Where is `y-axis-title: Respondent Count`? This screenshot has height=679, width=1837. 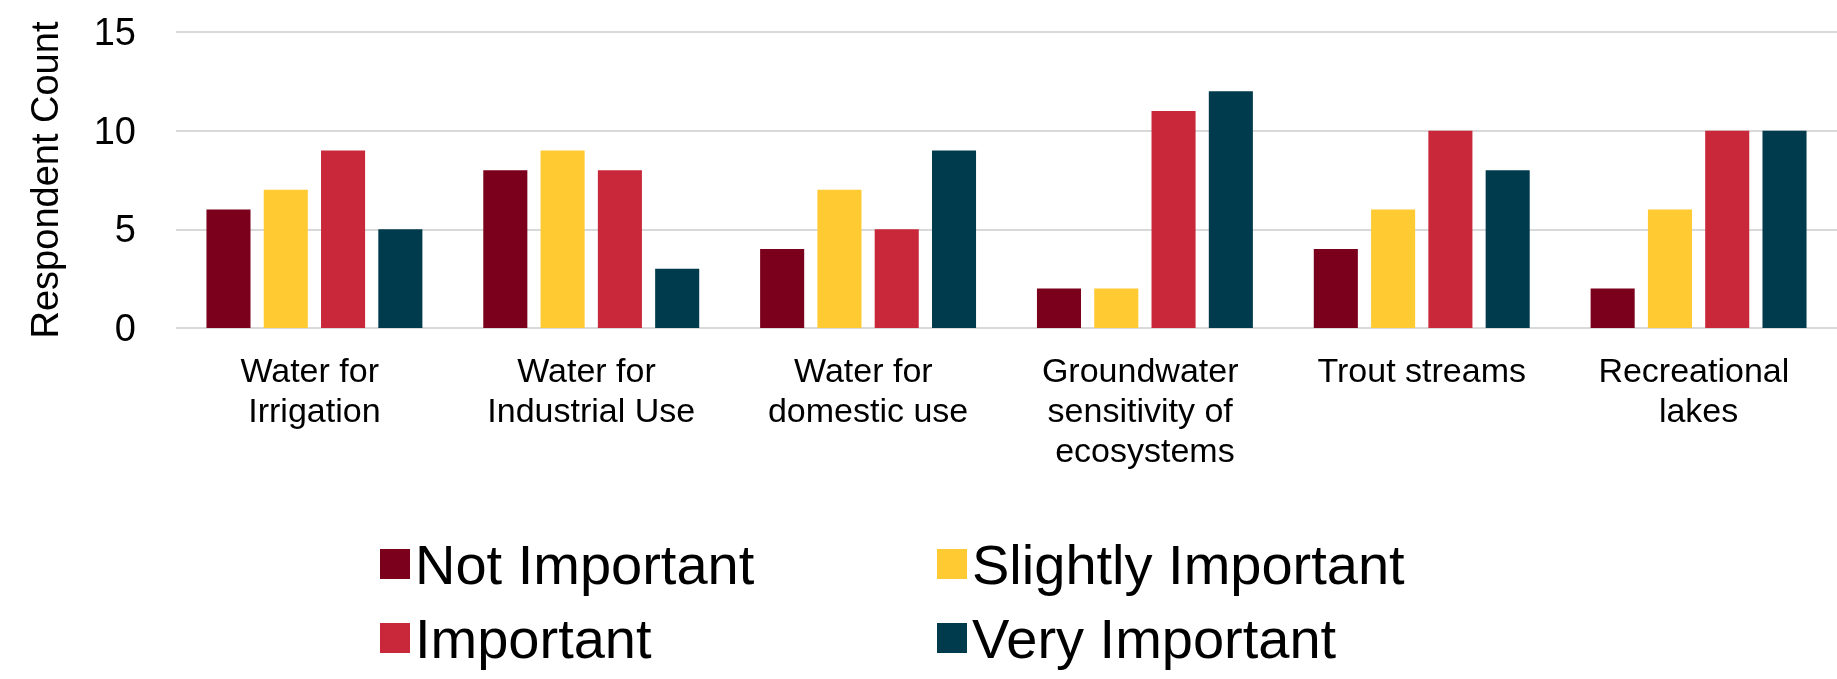
y-axis-title: Respondent Count is located at coordinates (45, 180).